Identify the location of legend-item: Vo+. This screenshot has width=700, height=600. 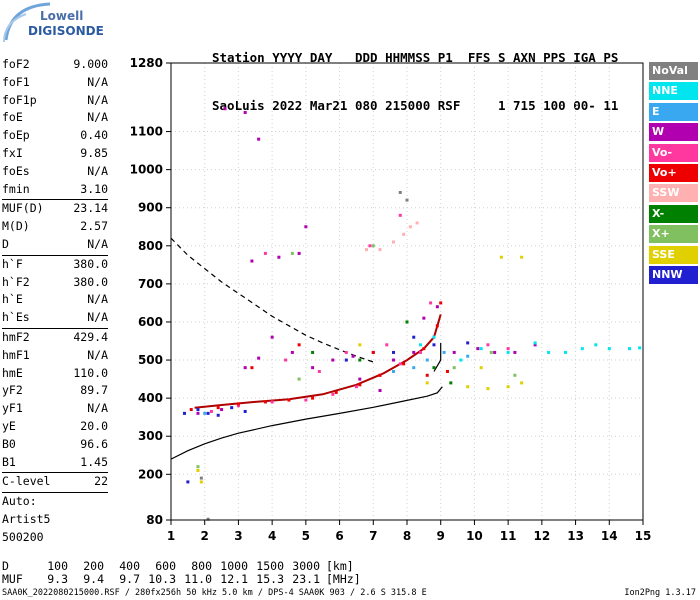
(673, 172).